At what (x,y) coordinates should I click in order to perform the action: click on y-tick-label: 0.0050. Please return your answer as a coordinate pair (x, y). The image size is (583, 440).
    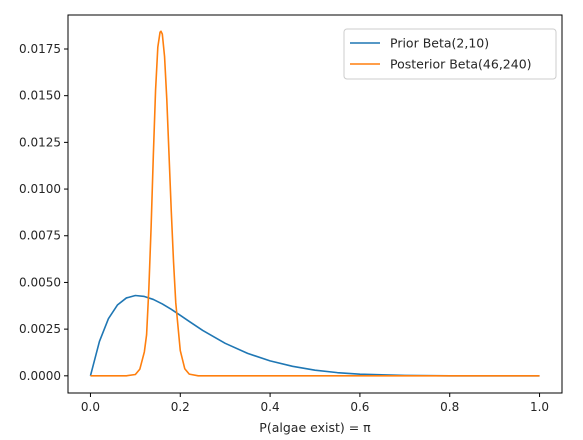
    Looking at the image, I should click on (40, 282).